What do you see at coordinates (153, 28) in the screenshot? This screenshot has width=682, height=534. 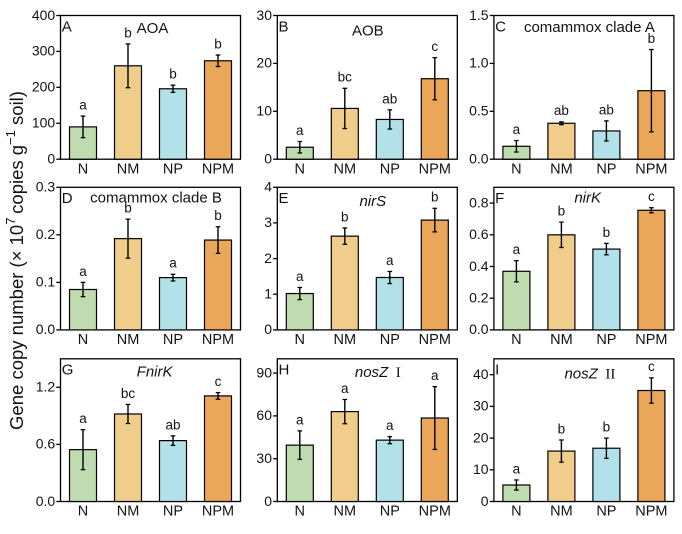 I see `svg-text: AOA` at bounding box center [153, 28].